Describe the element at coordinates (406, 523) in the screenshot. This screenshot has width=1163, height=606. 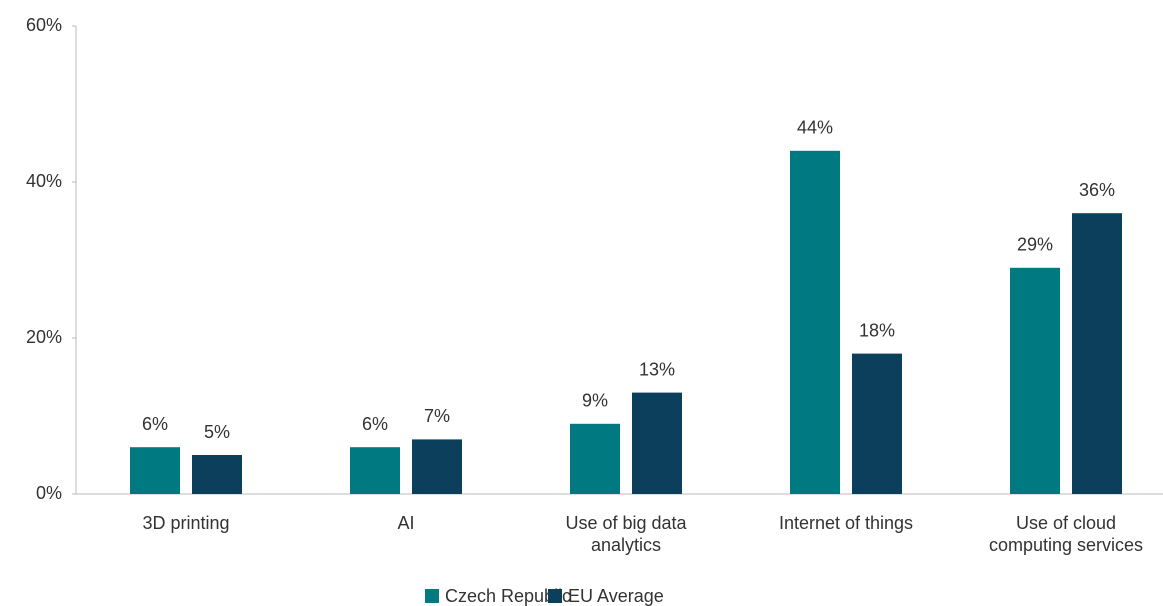
I see `x-tick-label: AI` at that location.